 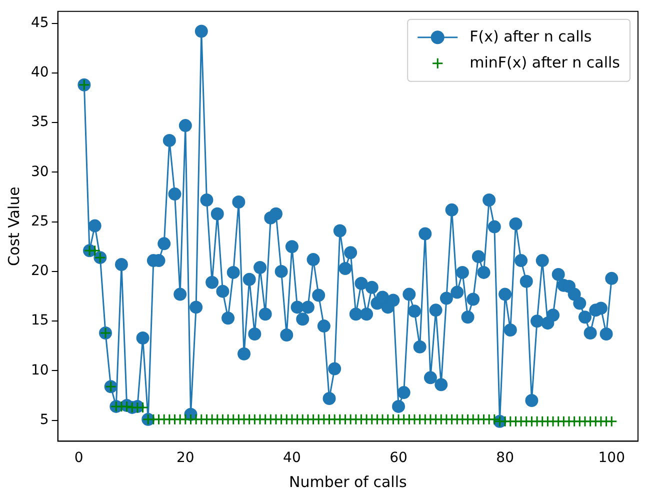 I want to click on legend-label: F(x) after n calls, so click(x=531, y=36).